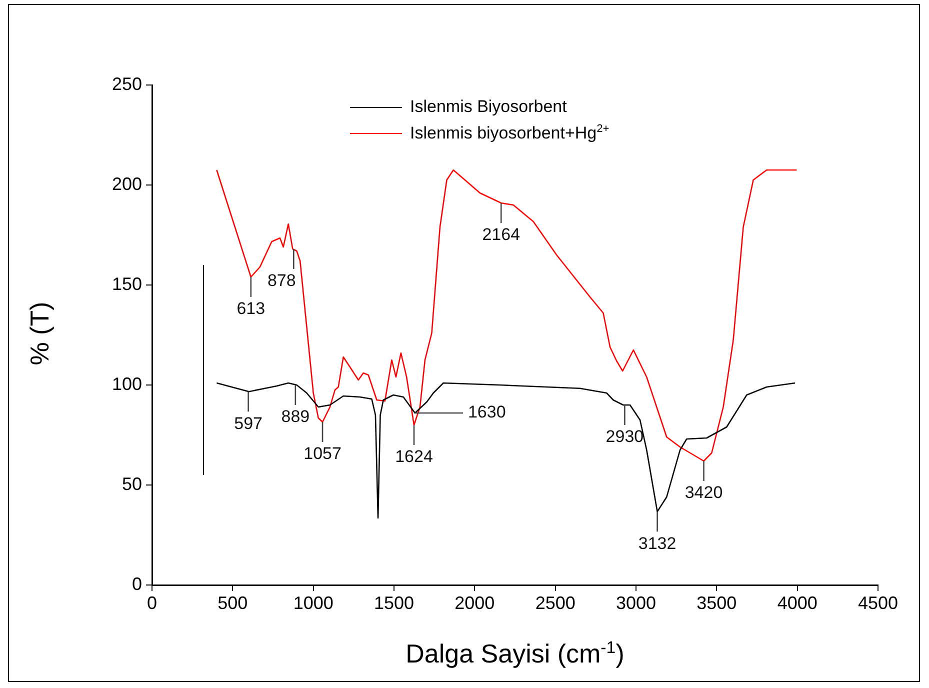  Describe the element at coordinates (137, 584) in the screenshot. I see `y-tick-label: 0` at that location.